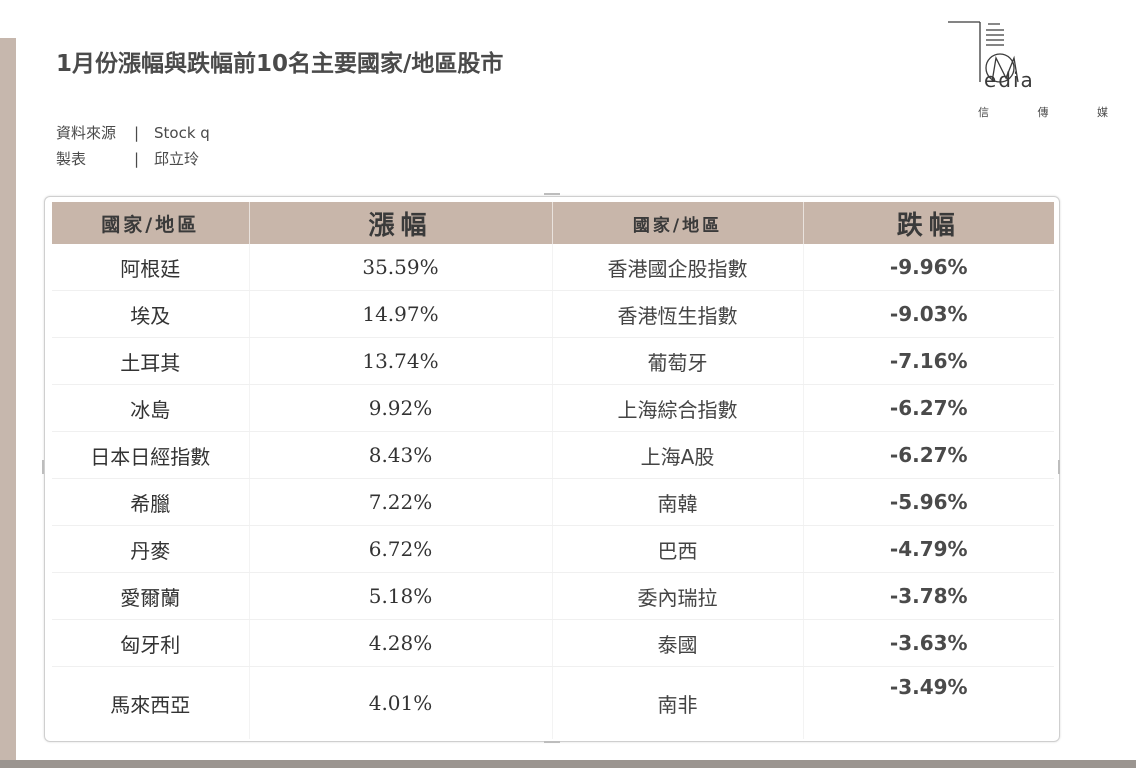 The width and height of the screenshot is (1136, 768). Describe the element at coordinates (151, 455) in the screenshot. I see `gain-country-cell: 日本日經指數` at that location.